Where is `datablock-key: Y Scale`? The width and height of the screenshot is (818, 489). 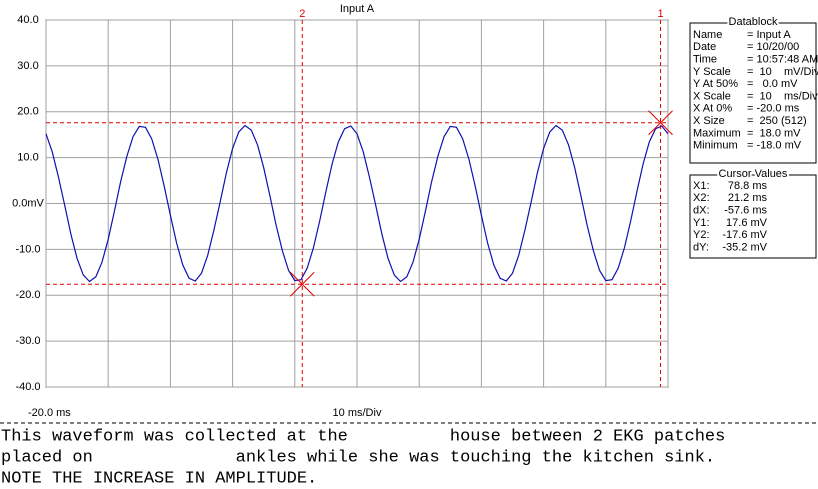
datablock-key: Y Scale is located at coordinates (712, 72).